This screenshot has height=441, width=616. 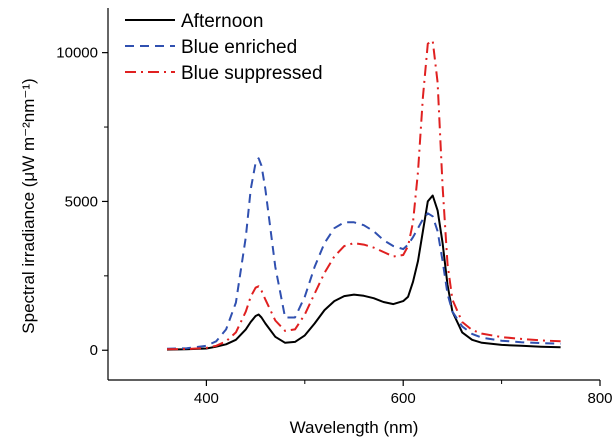 I want to click on legend-label: Blue suppressed, so click(x=252, y=73).